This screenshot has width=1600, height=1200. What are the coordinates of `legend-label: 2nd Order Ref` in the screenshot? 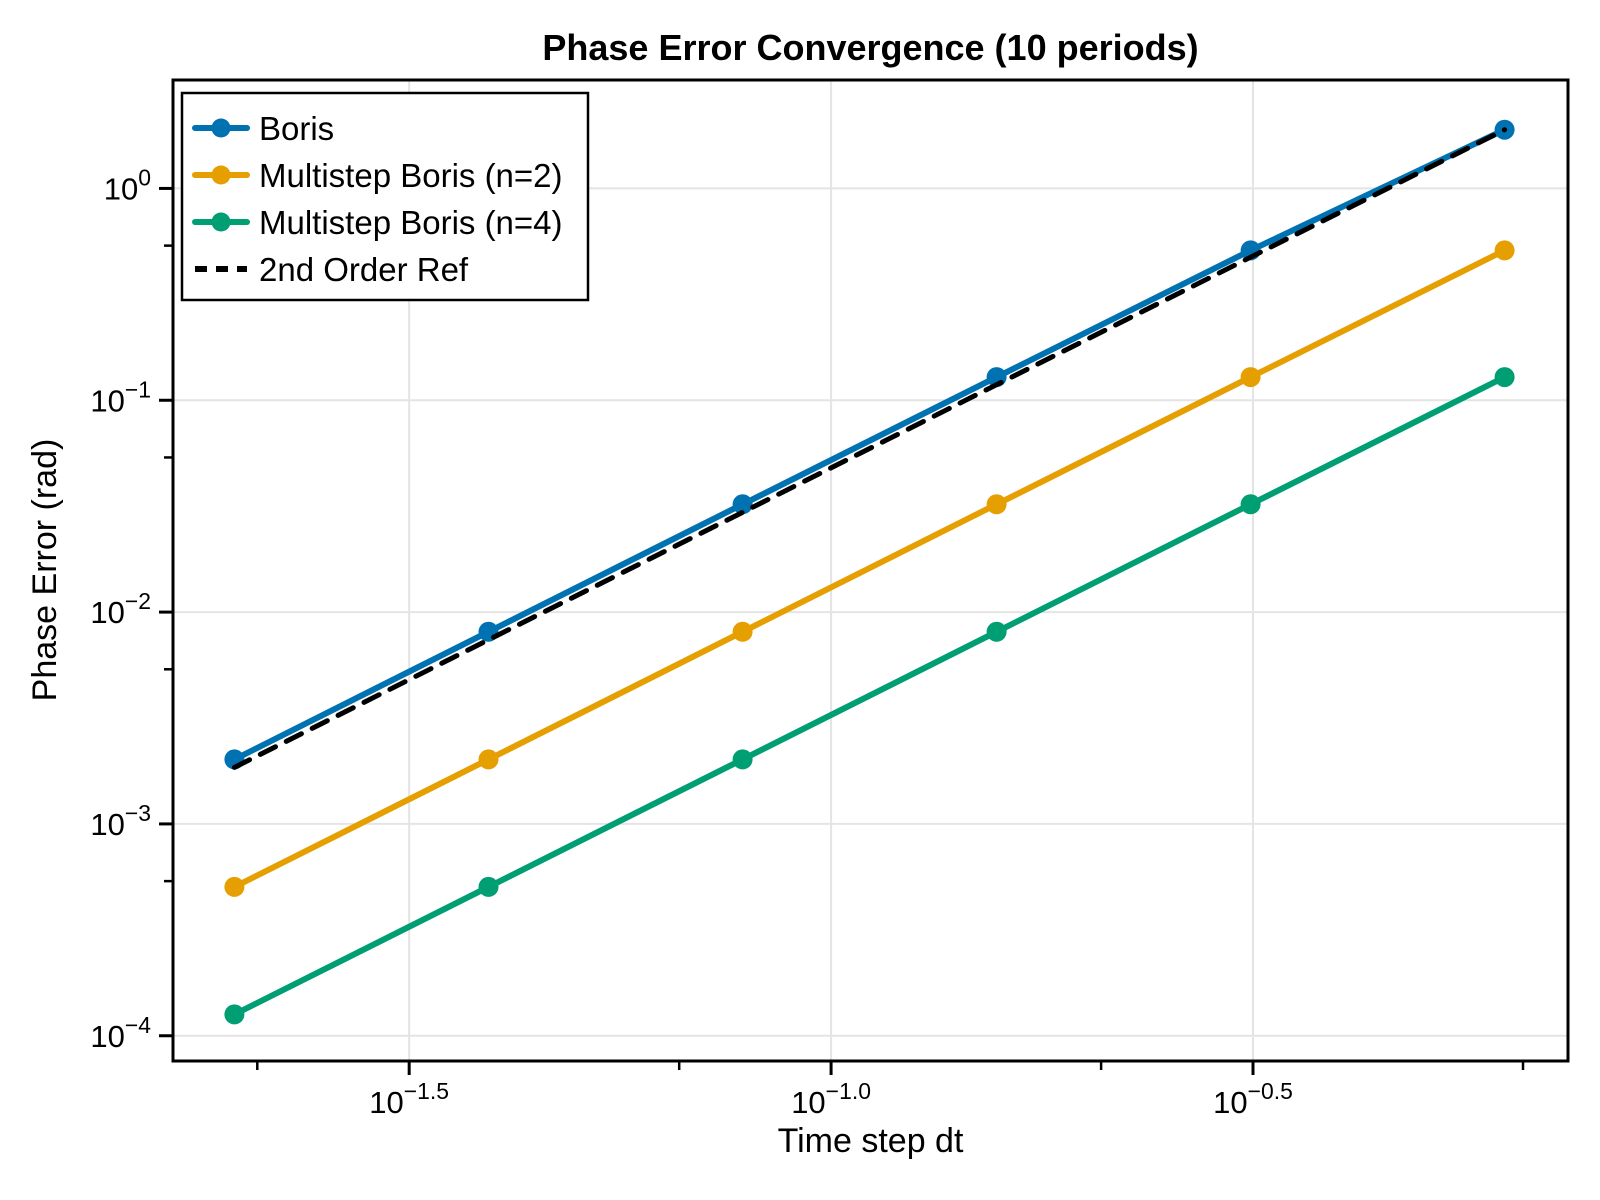 It's located at (364, 269).